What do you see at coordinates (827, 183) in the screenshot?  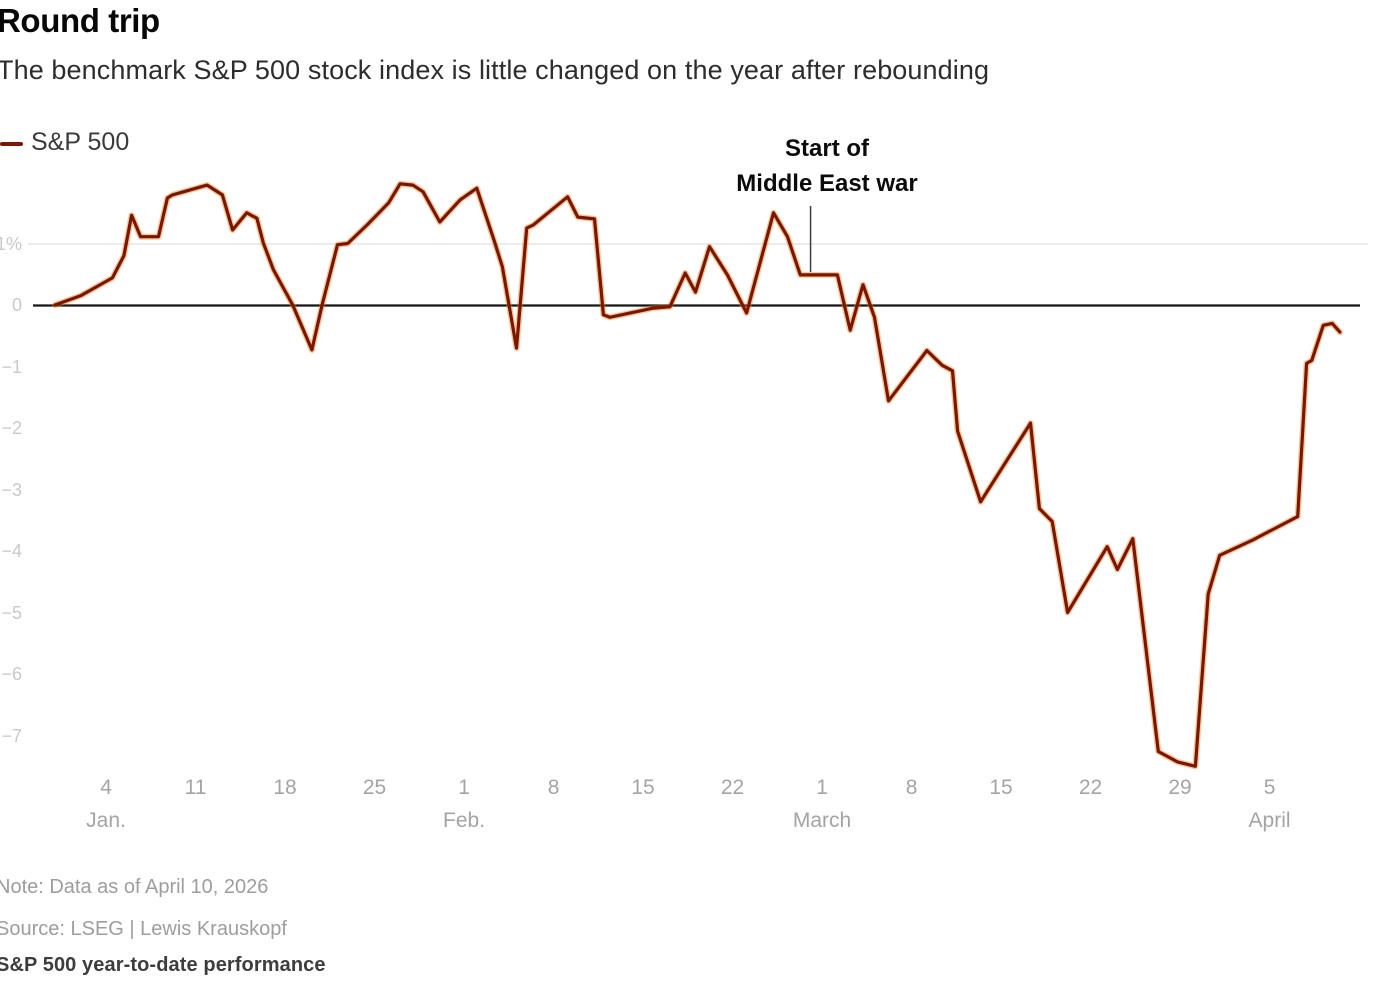 I see `war-annotation-line2: Middle East war` at bounding box center [827, 183].